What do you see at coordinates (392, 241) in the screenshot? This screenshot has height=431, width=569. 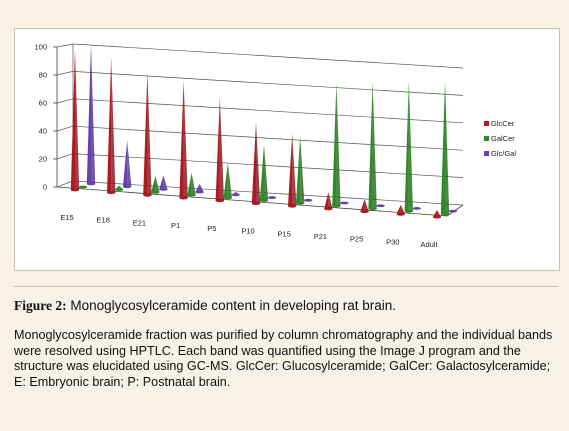 I see `x-tick-label: P30` at bounding box center [392, 241].